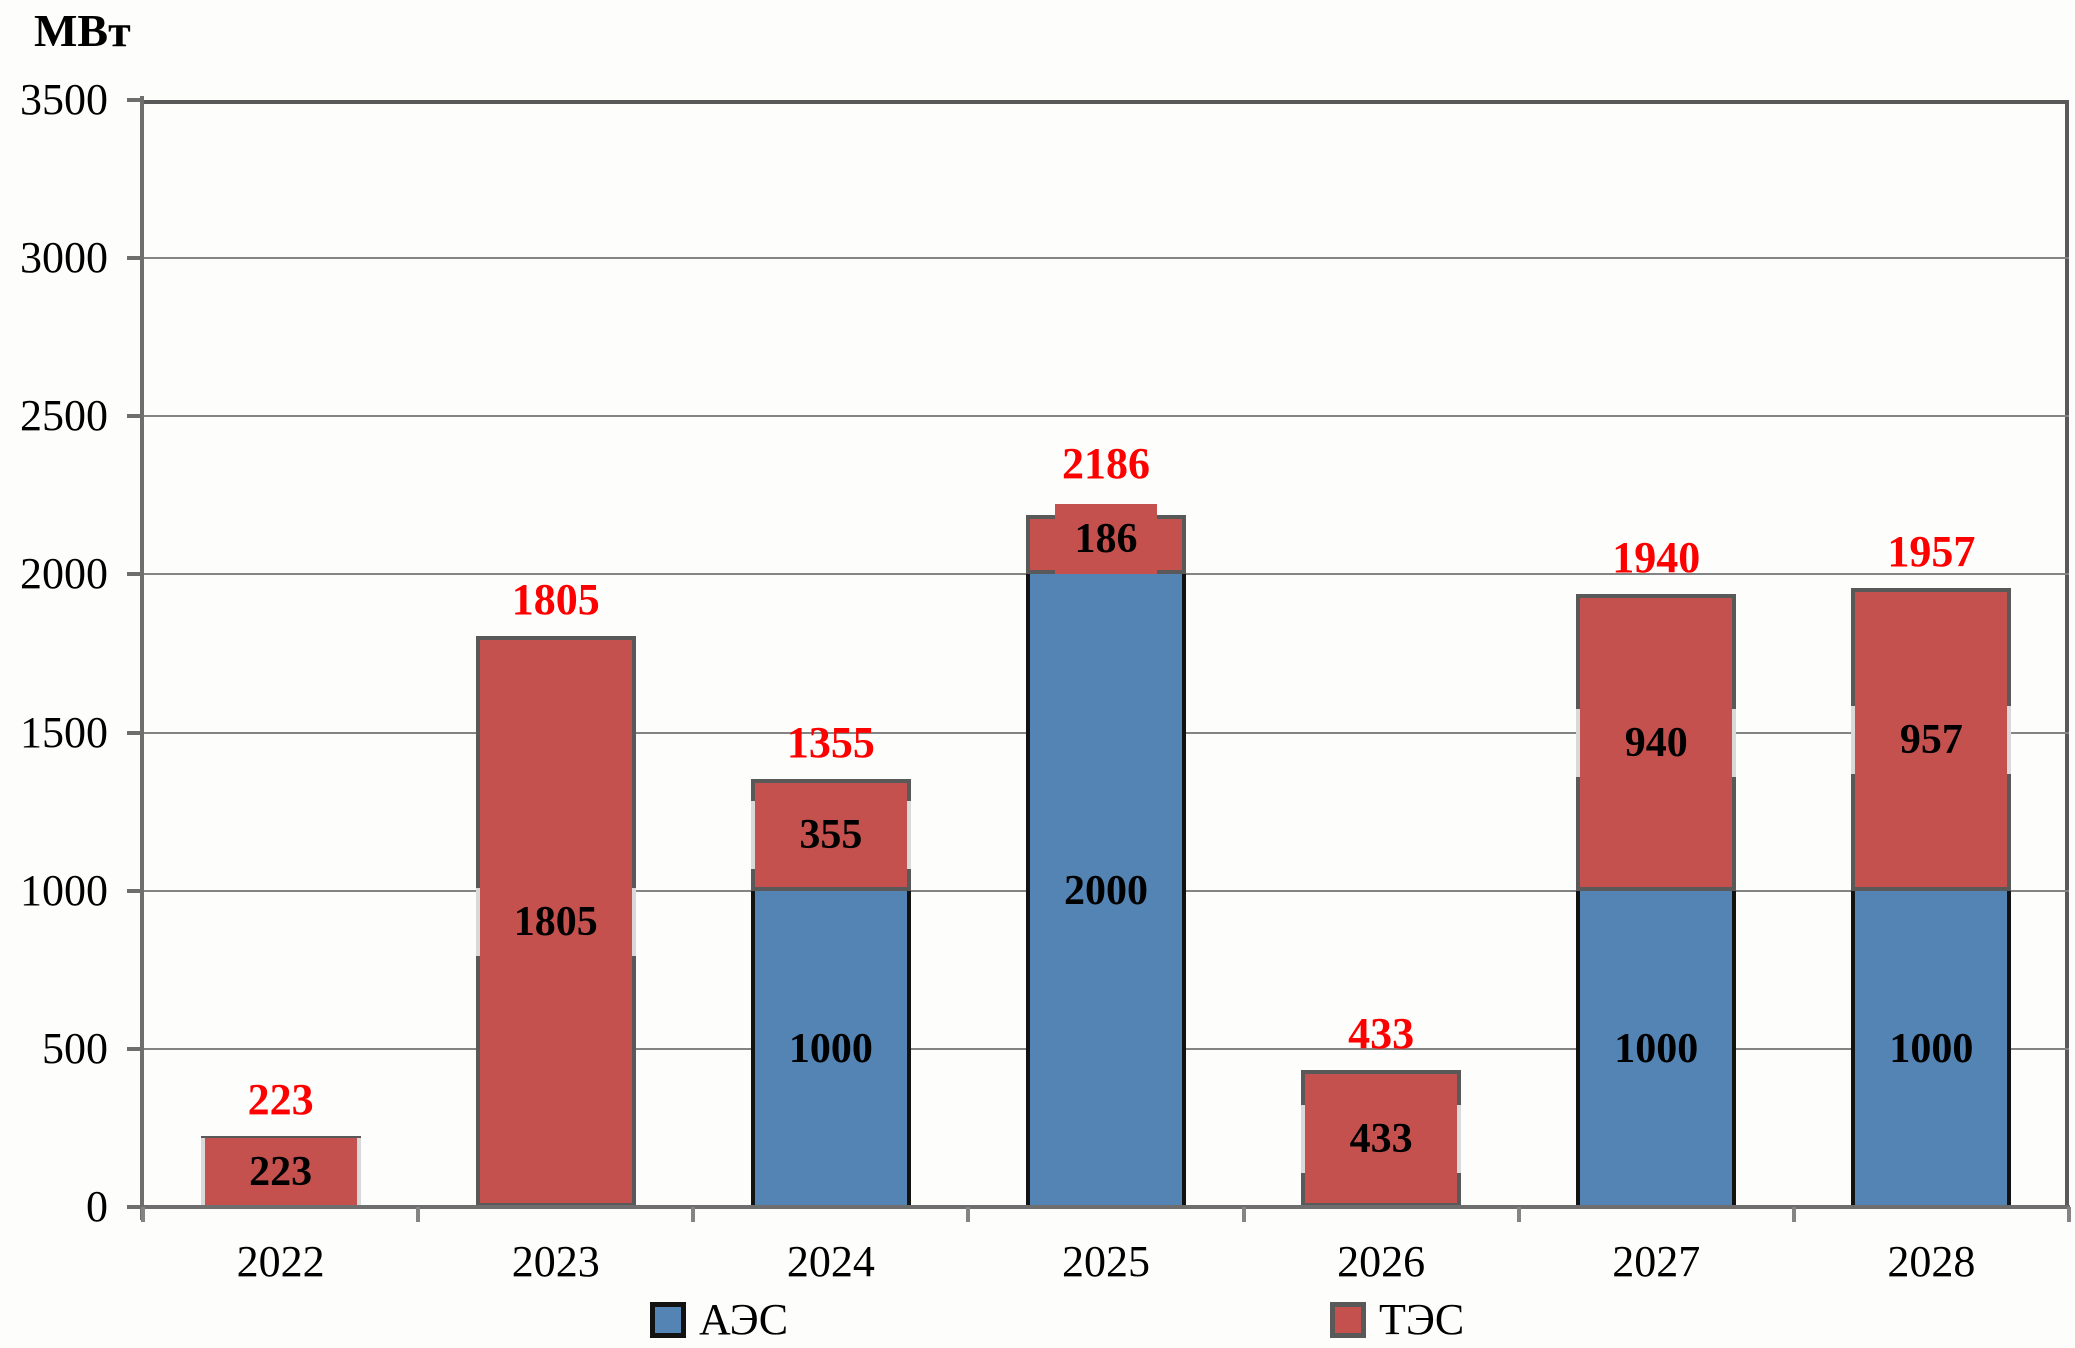  I want to click on category-label-2028: 2028, so click(1931, 1261).